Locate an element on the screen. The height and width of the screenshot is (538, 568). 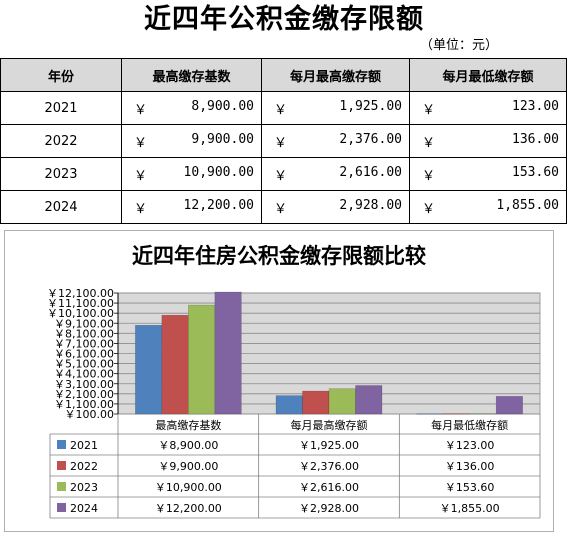
money-value: ￥ 2,928.00 is located at coordinates (335, 207).